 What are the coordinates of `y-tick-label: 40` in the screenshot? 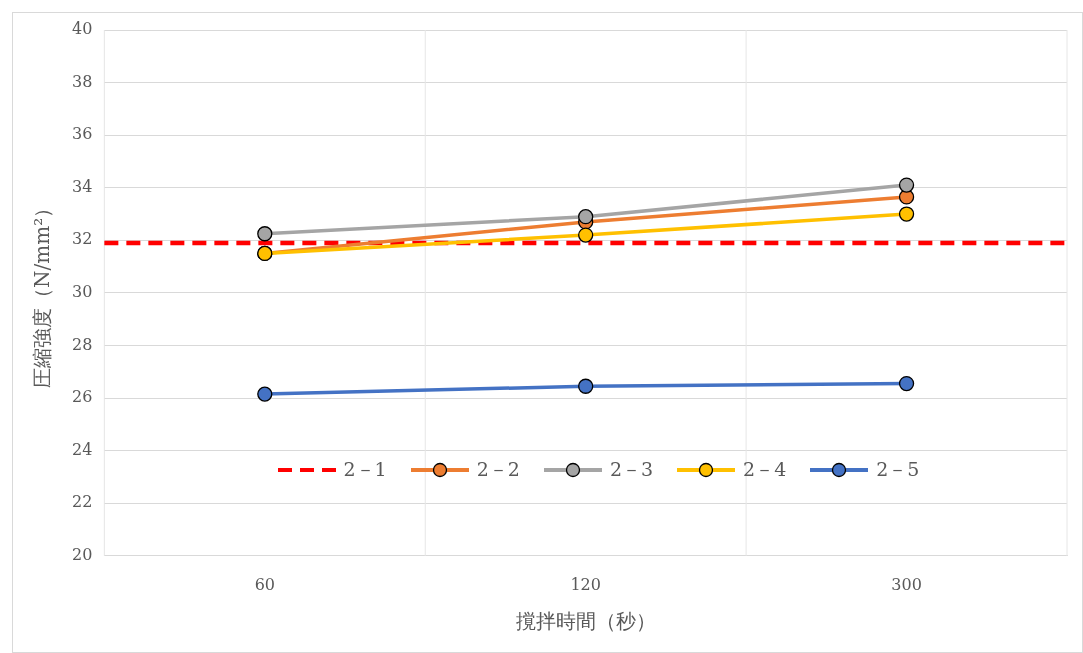 It's located at (82, 29).